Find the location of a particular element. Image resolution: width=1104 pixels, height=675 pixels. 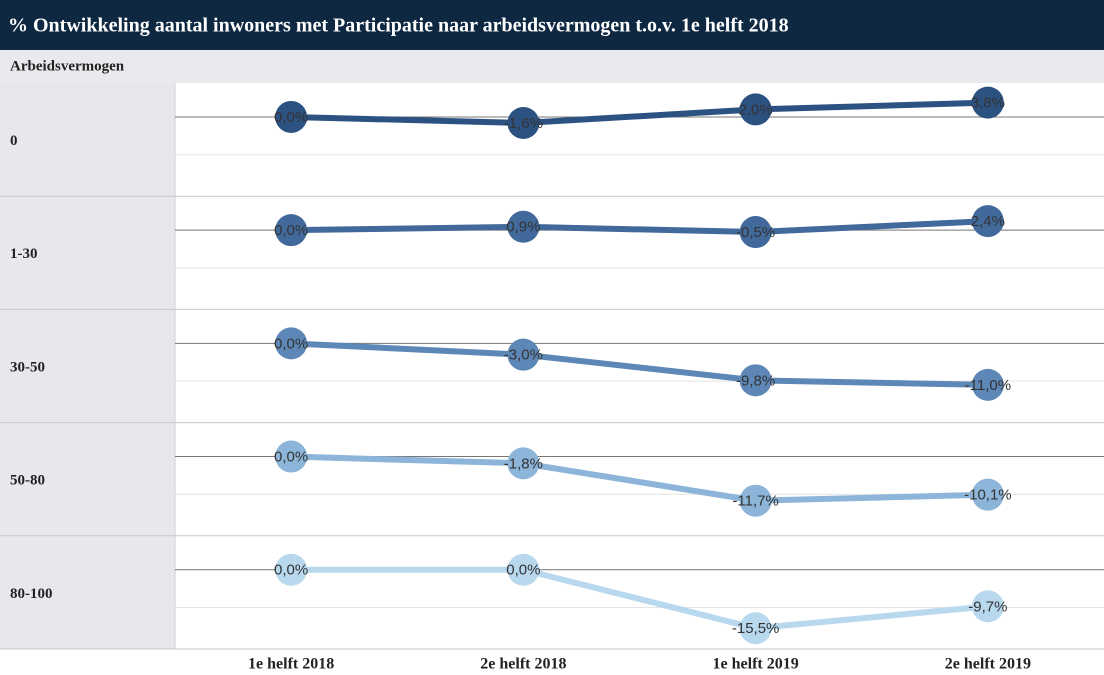

value-label: -11,0% is located at coordinates (988, 385).